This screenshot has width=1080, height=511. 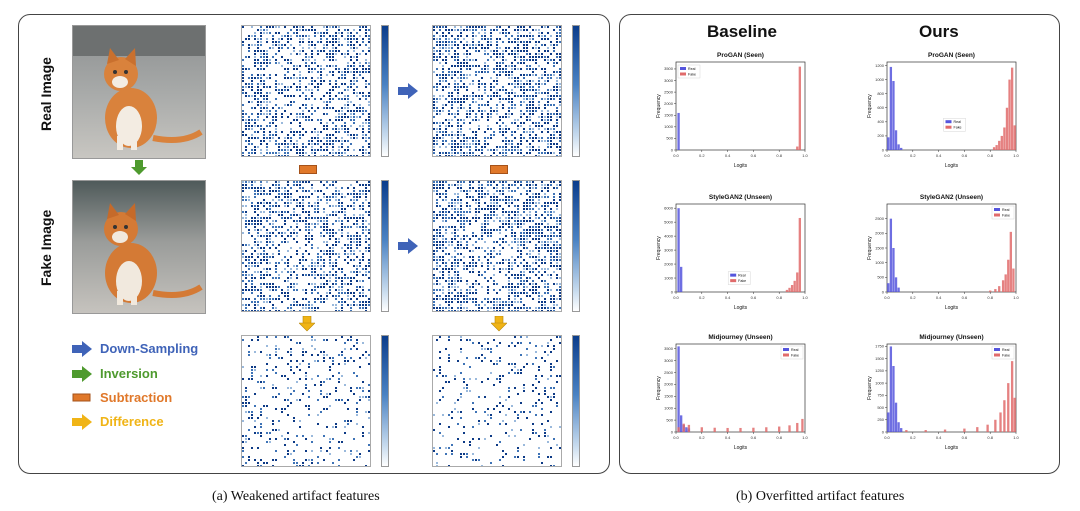 I want to click on y-tick-label: 500, so click(x=880, y=277).